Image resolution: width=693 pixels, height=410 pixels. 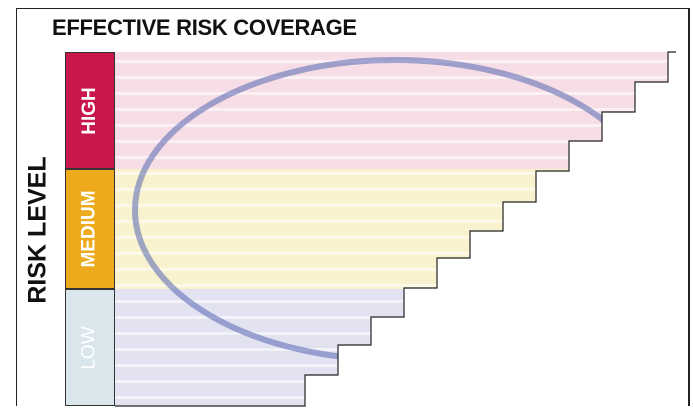 I want to click on risk-level-medium: MEDIUM, so click(x=90, y=229).